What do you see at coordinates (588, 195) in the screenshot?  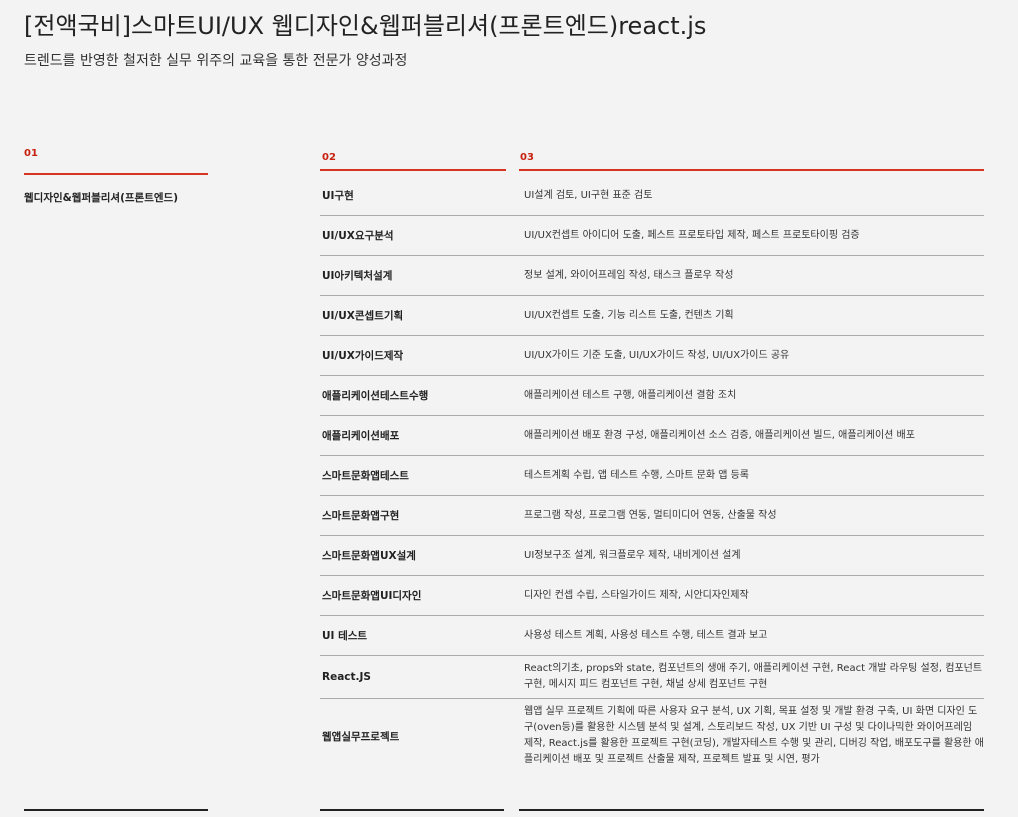 I see `module-description: UI설계 검토, UI구현 표준 검토` at bounding box center [588, 195].